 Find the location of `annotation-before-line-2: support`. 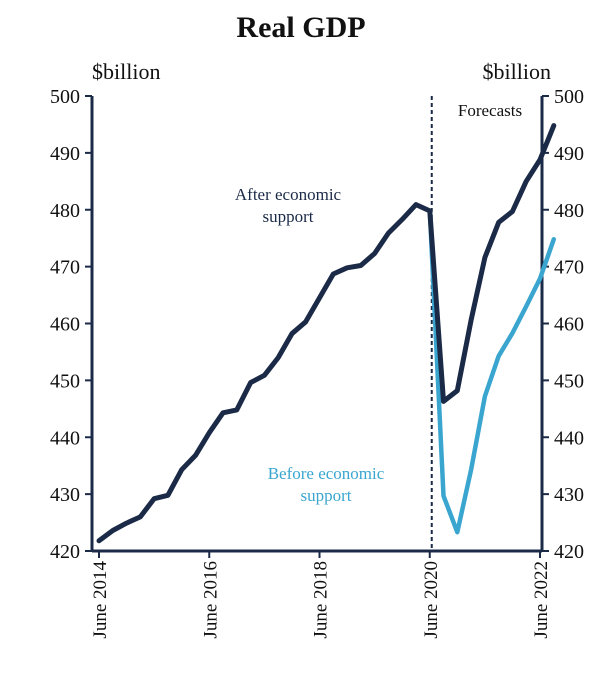

annotation-before-line-2: support is located at coordinates (326, 495).